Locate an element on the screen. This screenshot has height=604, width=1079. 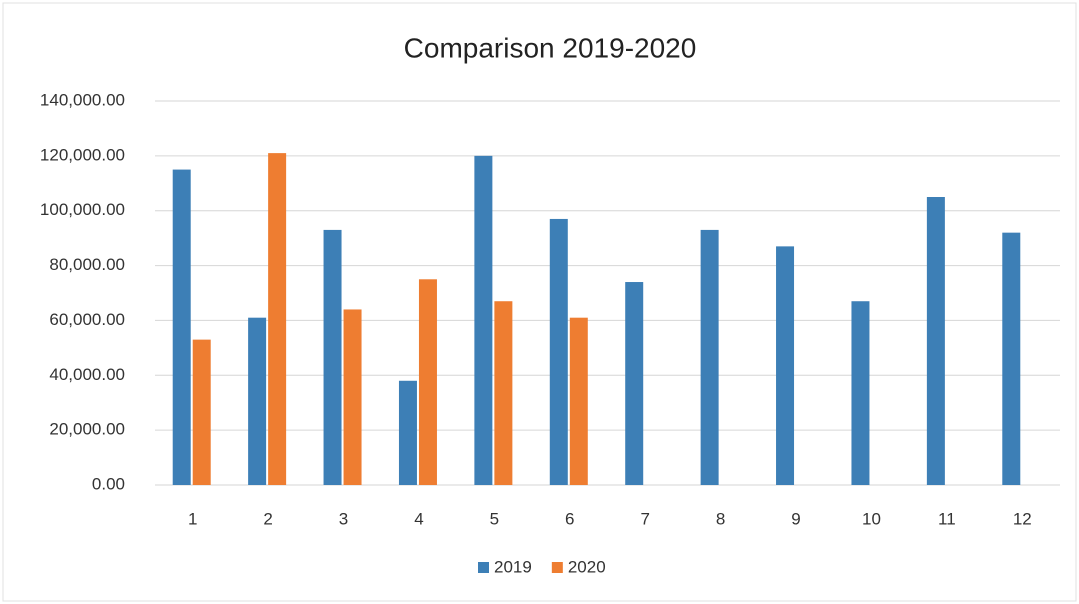
y-tick-label: 140,000.00 is located at coordinates (82, 99).